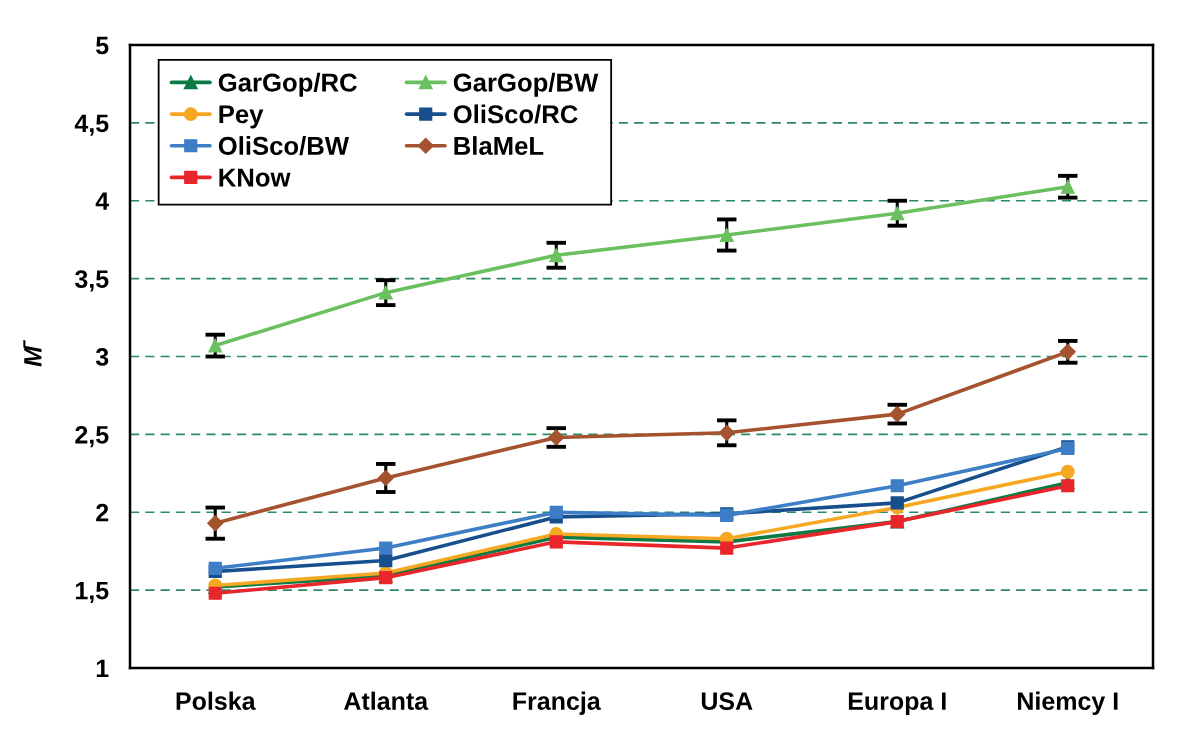  What do you see at coordinates (287, 84) in the screenshot?
I see `legend-label: GarGop/RC` at bounding box center [287, 84].